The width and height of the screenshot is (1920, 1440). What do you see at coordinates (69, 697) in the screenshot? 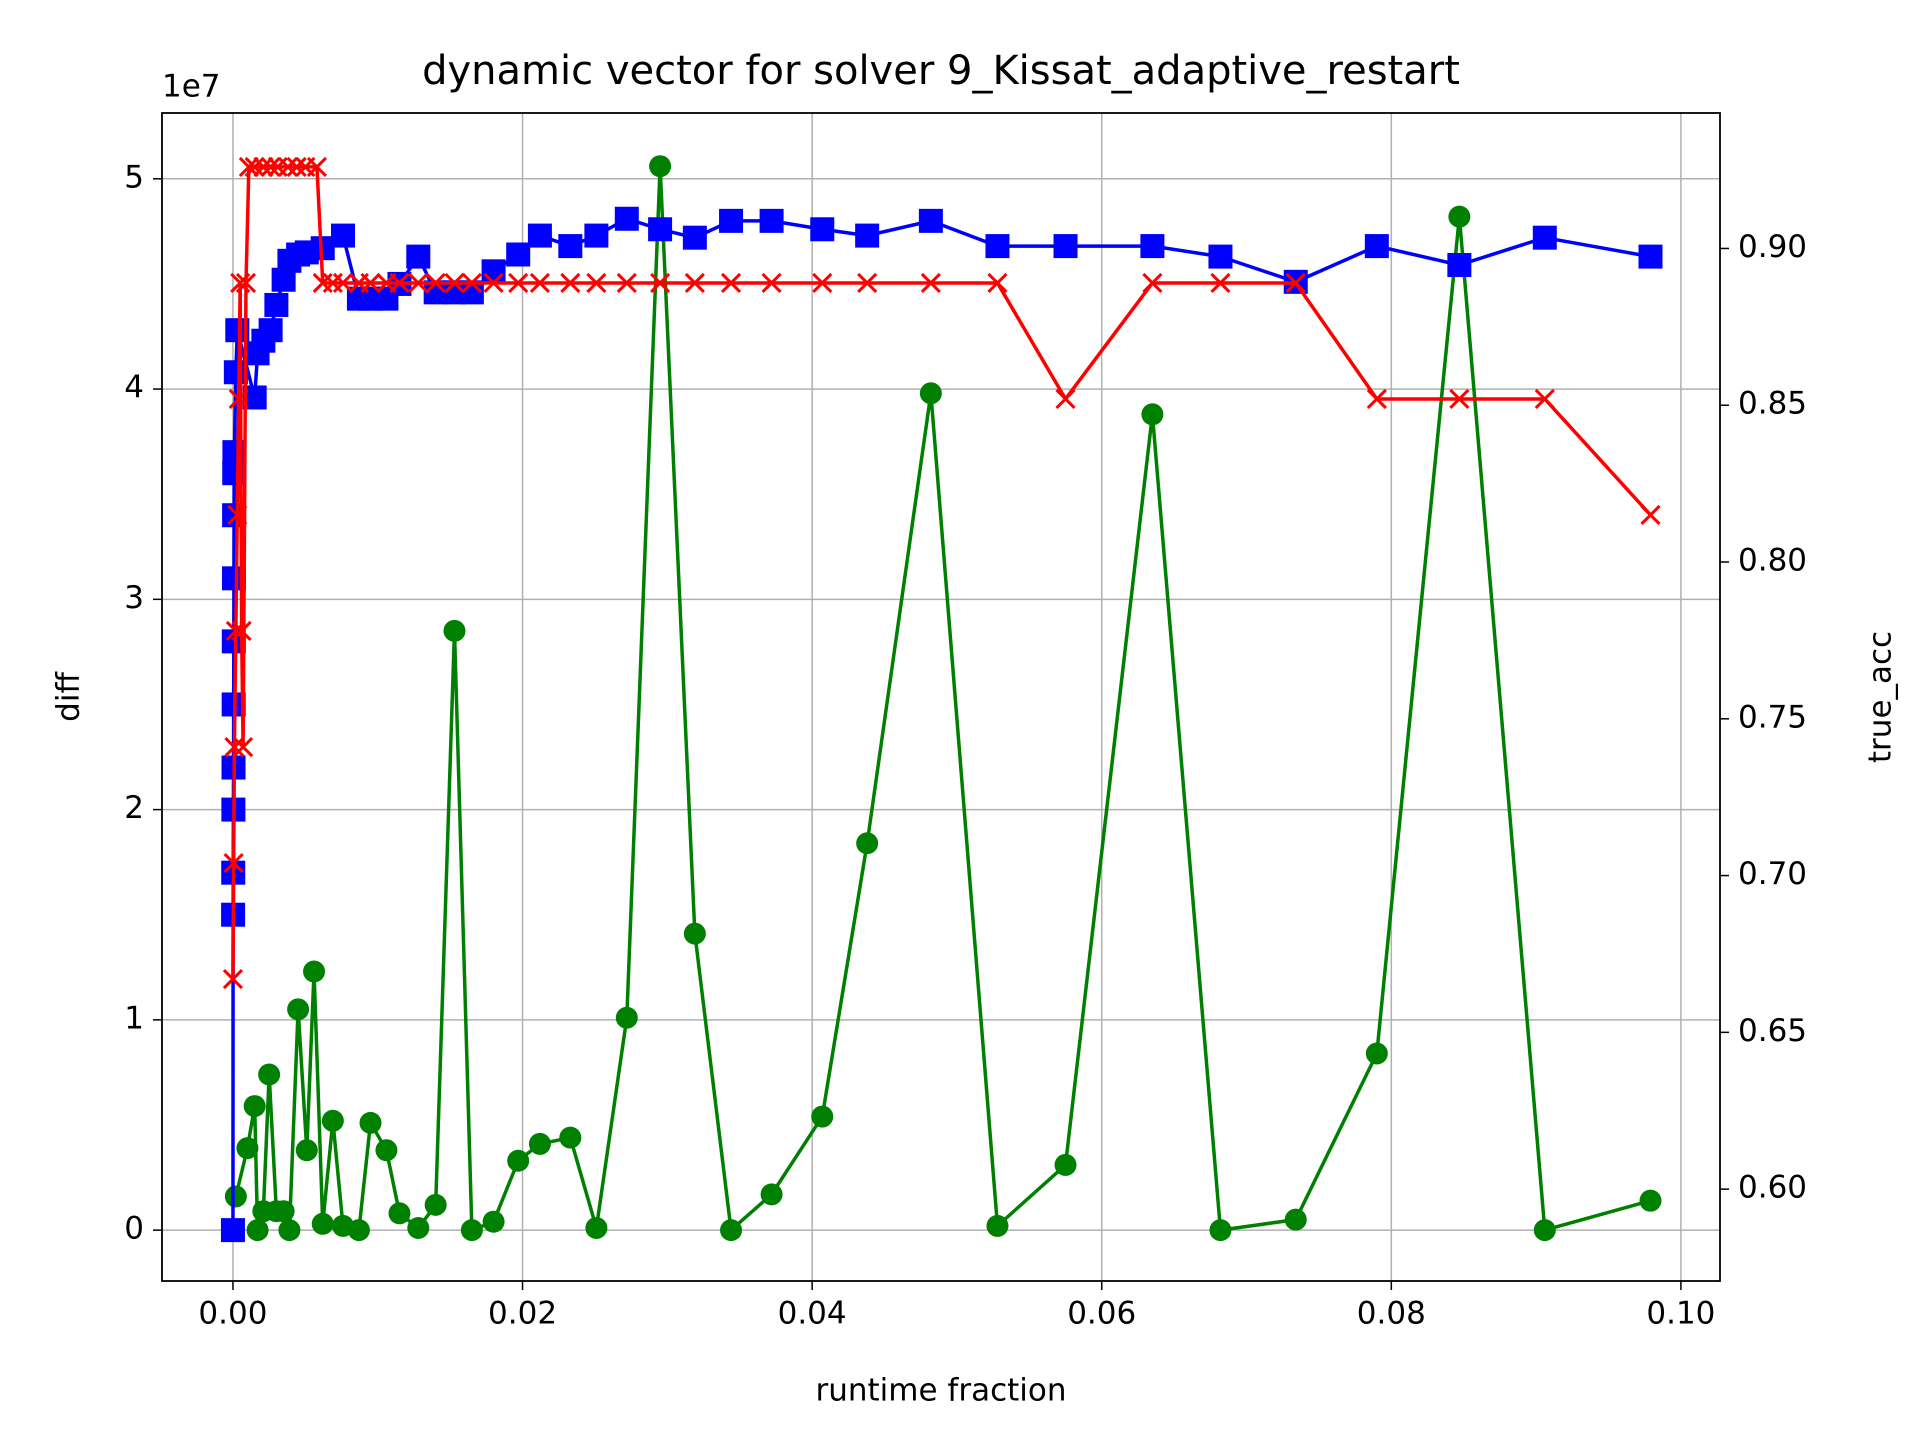
I see `y-axis-label: diff` at bounding box center [69, 697].